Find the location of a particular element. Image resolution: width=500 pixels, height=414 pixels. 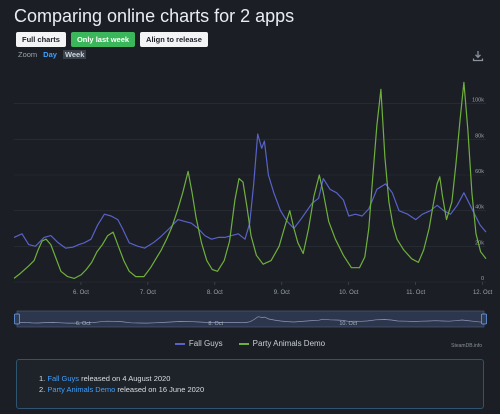

x-tick-label: 11. Oct is located at coordinates (415, 293).